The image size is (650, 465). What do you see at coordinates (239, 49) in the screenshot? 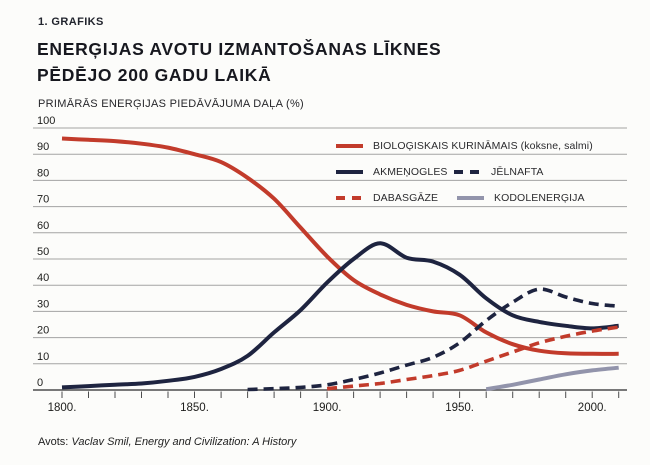
I see `chart-title-line1: ENERĢIJAS AVOTU IZMANTOŠANAS LĪKNES` at bounding box center [239, 49].